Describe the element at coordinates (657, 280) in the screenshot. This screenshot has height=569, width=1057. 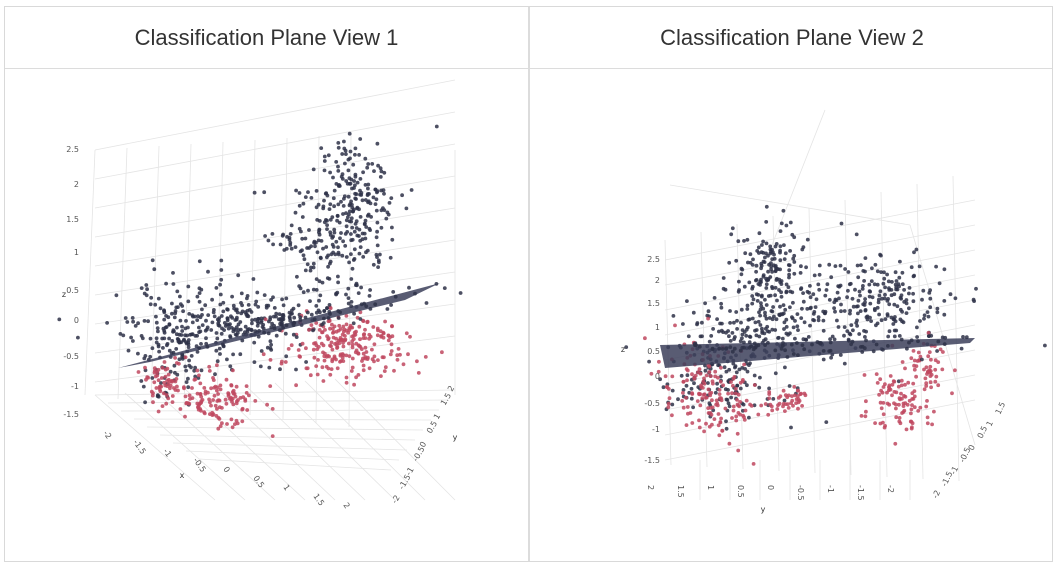
I see `z-tick-label: 2` at that location.